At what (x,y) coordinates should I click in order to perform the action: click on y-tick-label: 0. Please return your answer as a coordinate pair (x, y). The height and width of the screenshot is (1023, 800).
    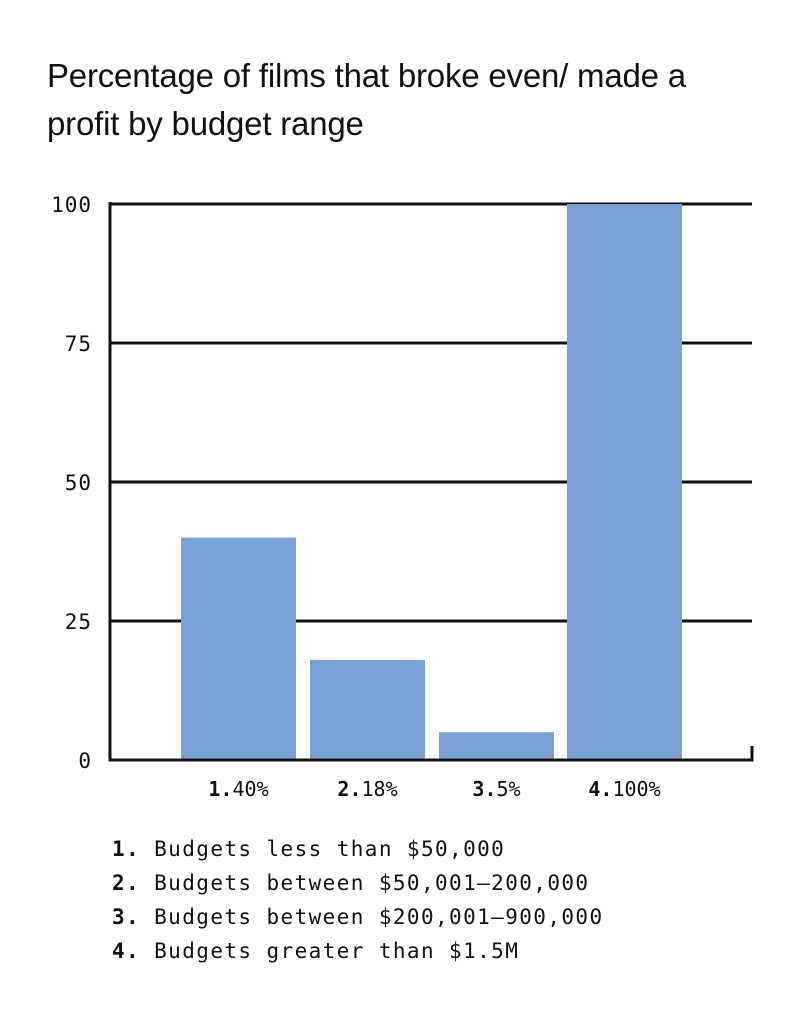
    Looking at the image, I should click on (85, 761).